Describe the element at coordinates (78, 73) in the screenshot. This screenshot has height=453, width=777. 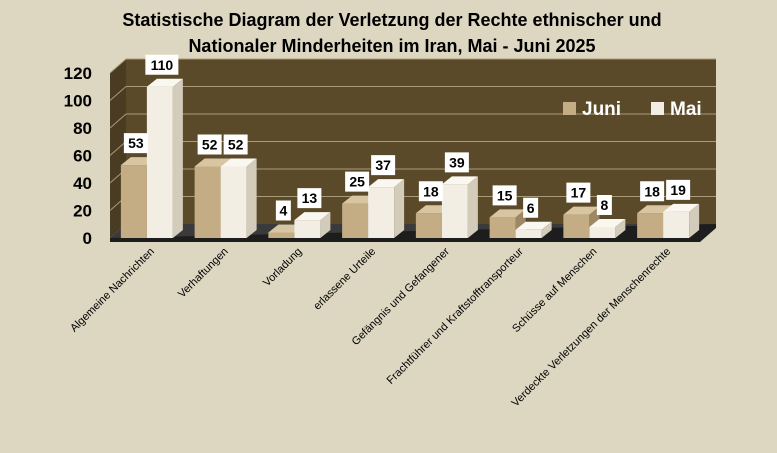
I see `y-tick-label: 120` at that location.